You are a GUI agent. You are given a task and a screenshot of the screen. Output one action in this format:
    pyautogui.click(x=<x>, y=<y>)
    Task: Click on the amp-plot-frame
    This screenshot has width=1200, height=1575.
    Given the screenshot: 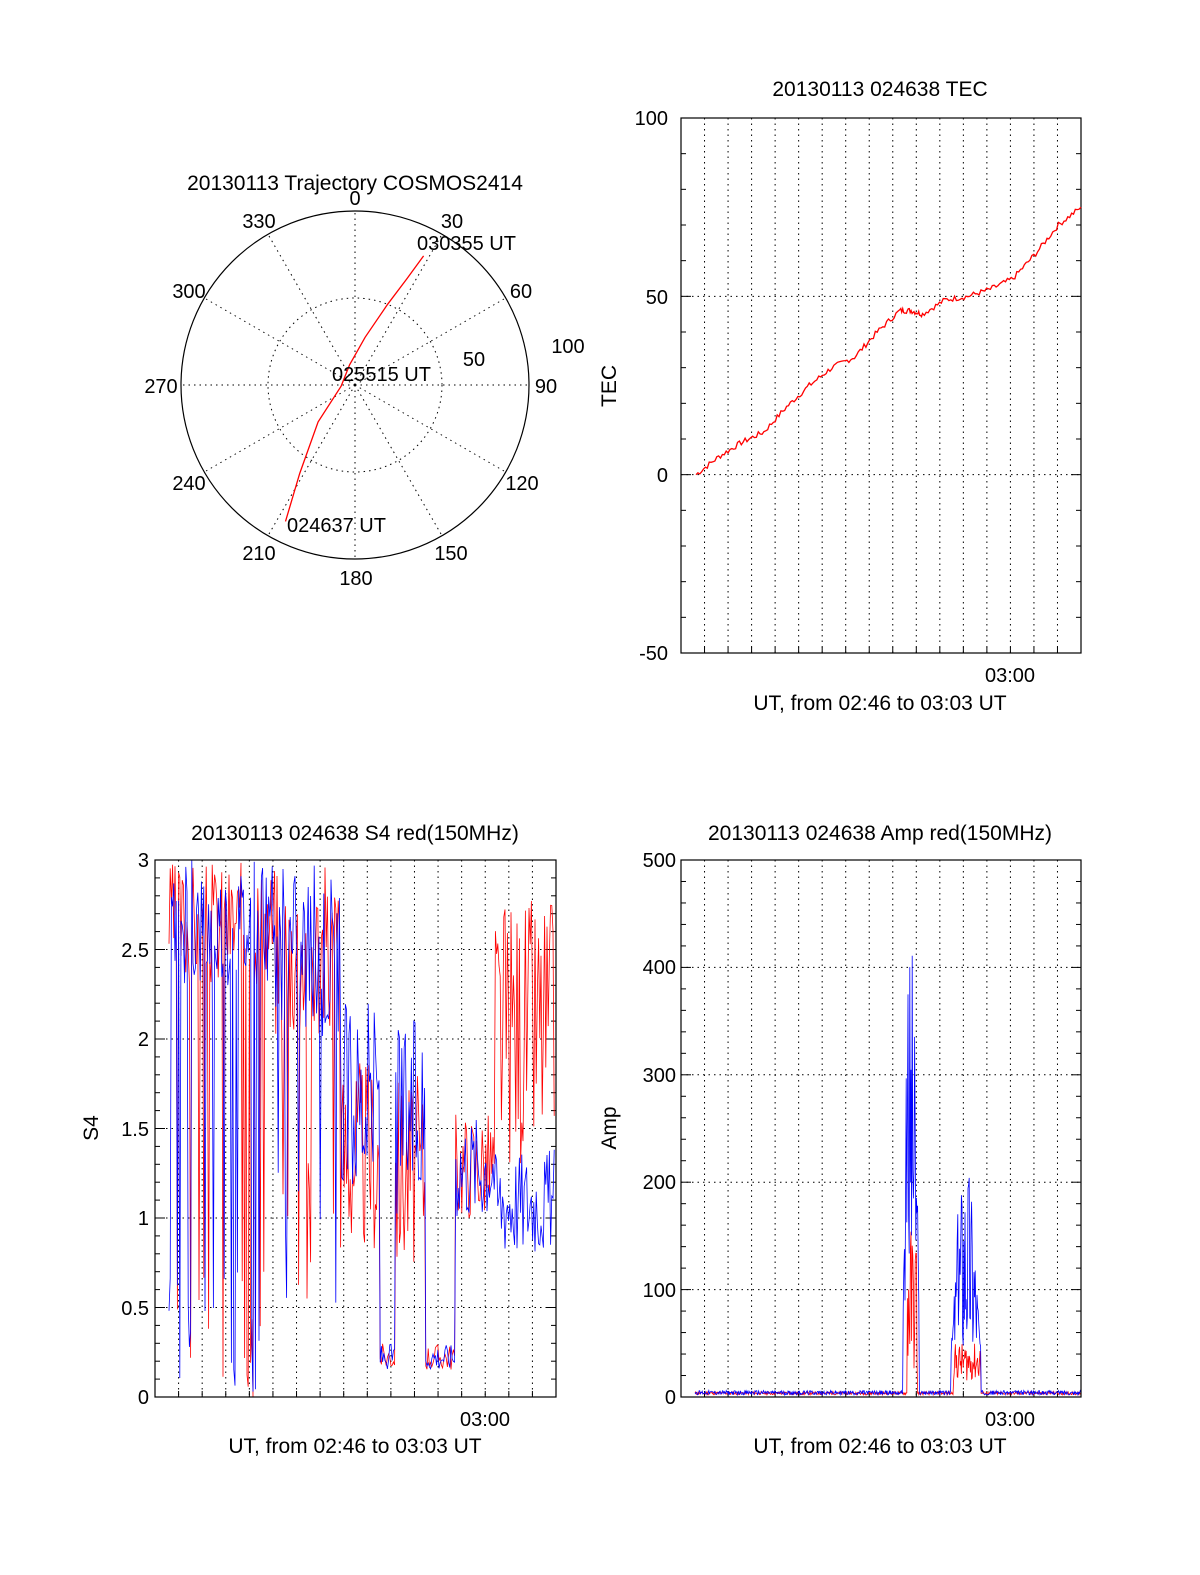 What is the action you would take?
    pyautogui.click(x=881, y=1128)
    